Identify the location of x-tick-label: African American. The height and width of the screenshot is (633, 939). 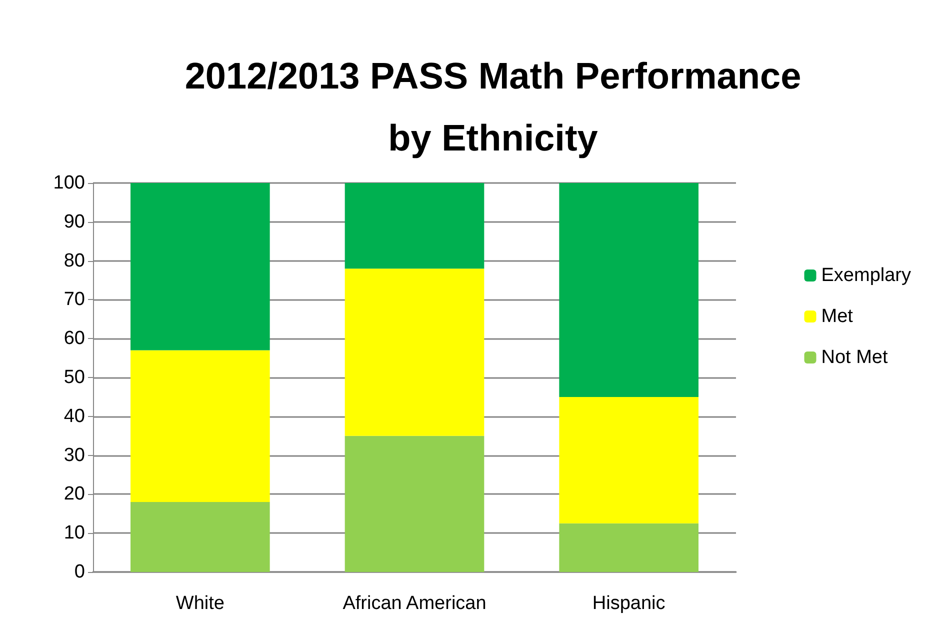
(414, 603).